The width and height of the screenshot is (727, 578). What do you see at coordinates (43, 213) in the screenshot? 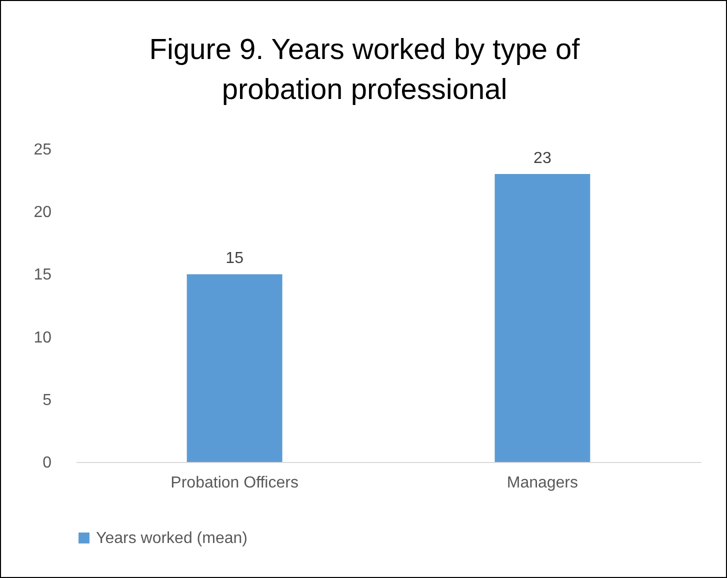
I see `y-tick-label: 20` at bounding box center [43, 213].